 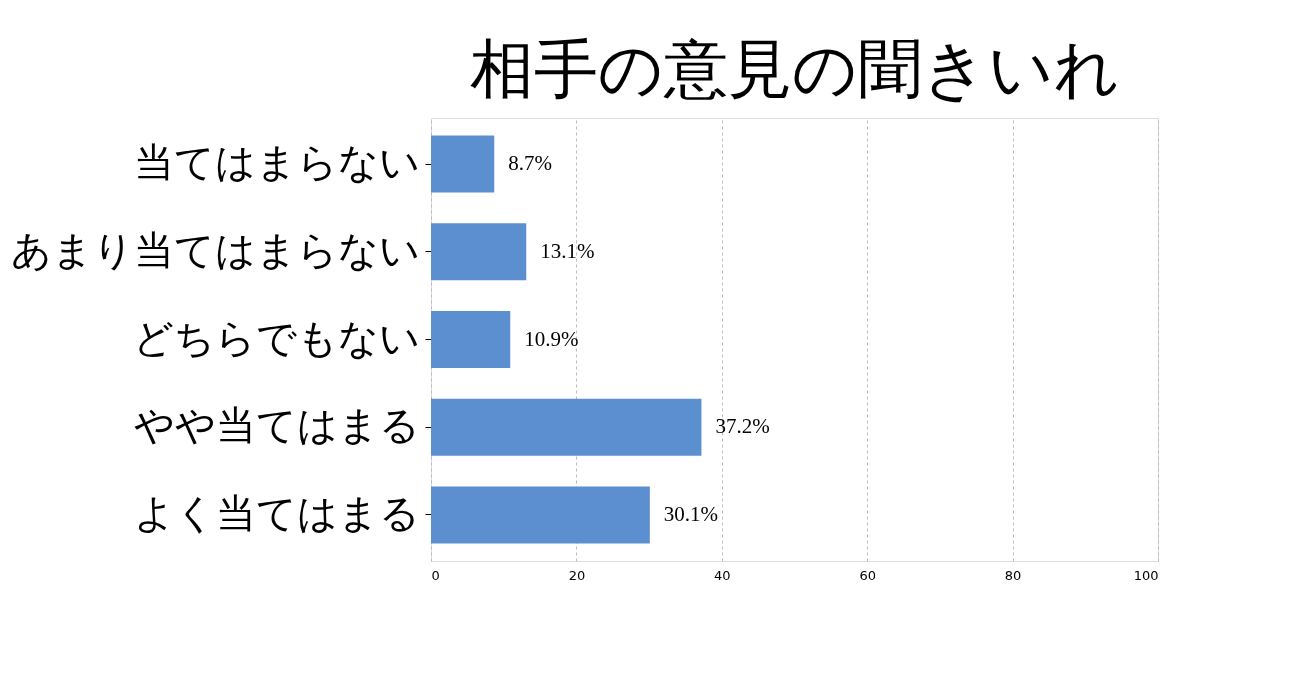 I want to click on y-tick-label: よく当てはまる, so click(x=276, y=513).